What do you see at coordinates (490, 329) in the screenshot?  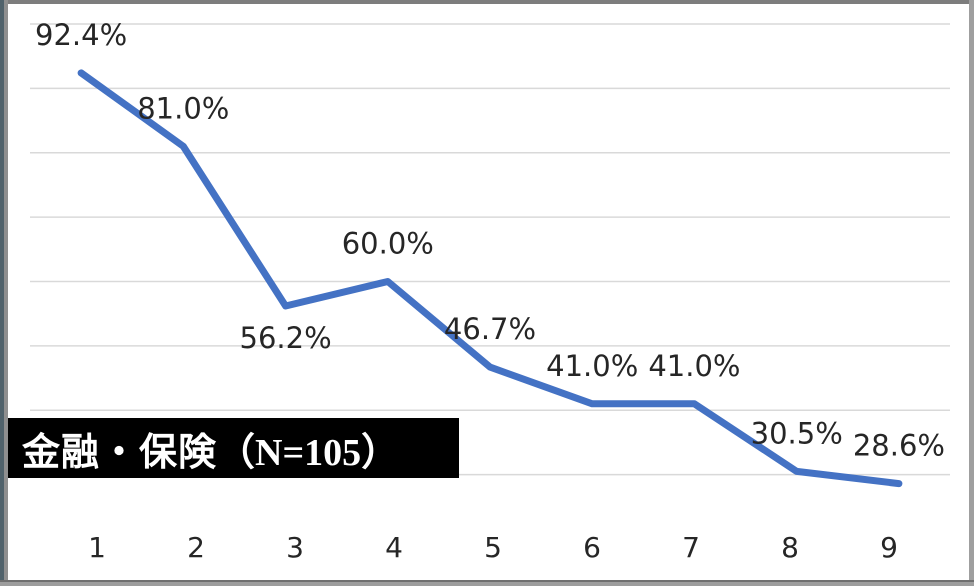 I see `data-label: 46.7%` at bounding box center [490, 329].